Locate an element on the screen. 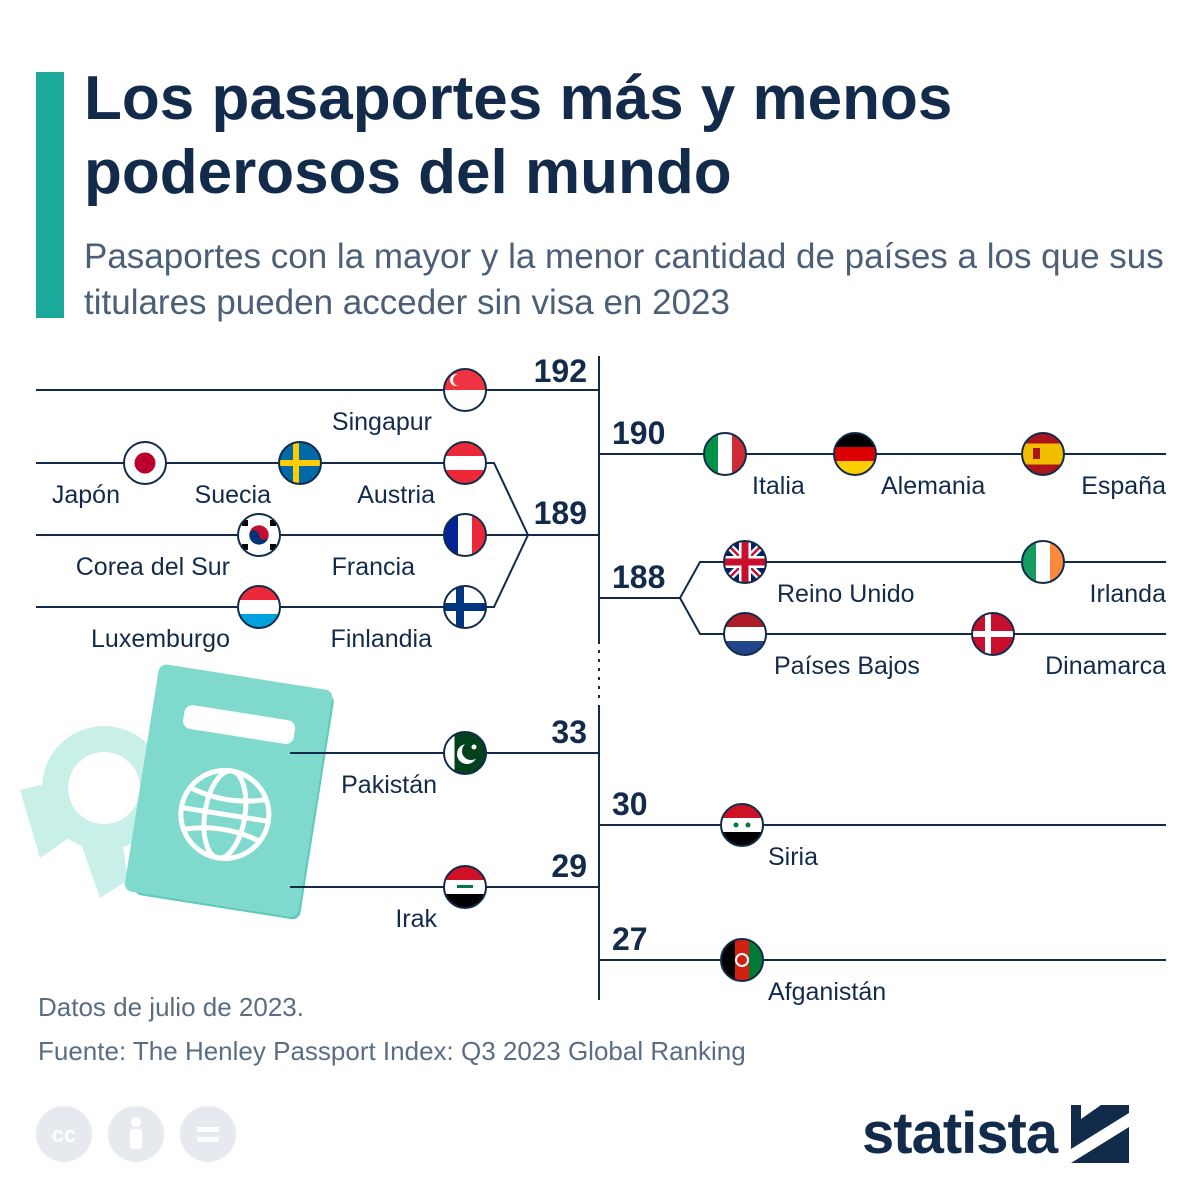 The image size is (1200, 1200). value-label-29: 29 is located at coordinates (569, 866).